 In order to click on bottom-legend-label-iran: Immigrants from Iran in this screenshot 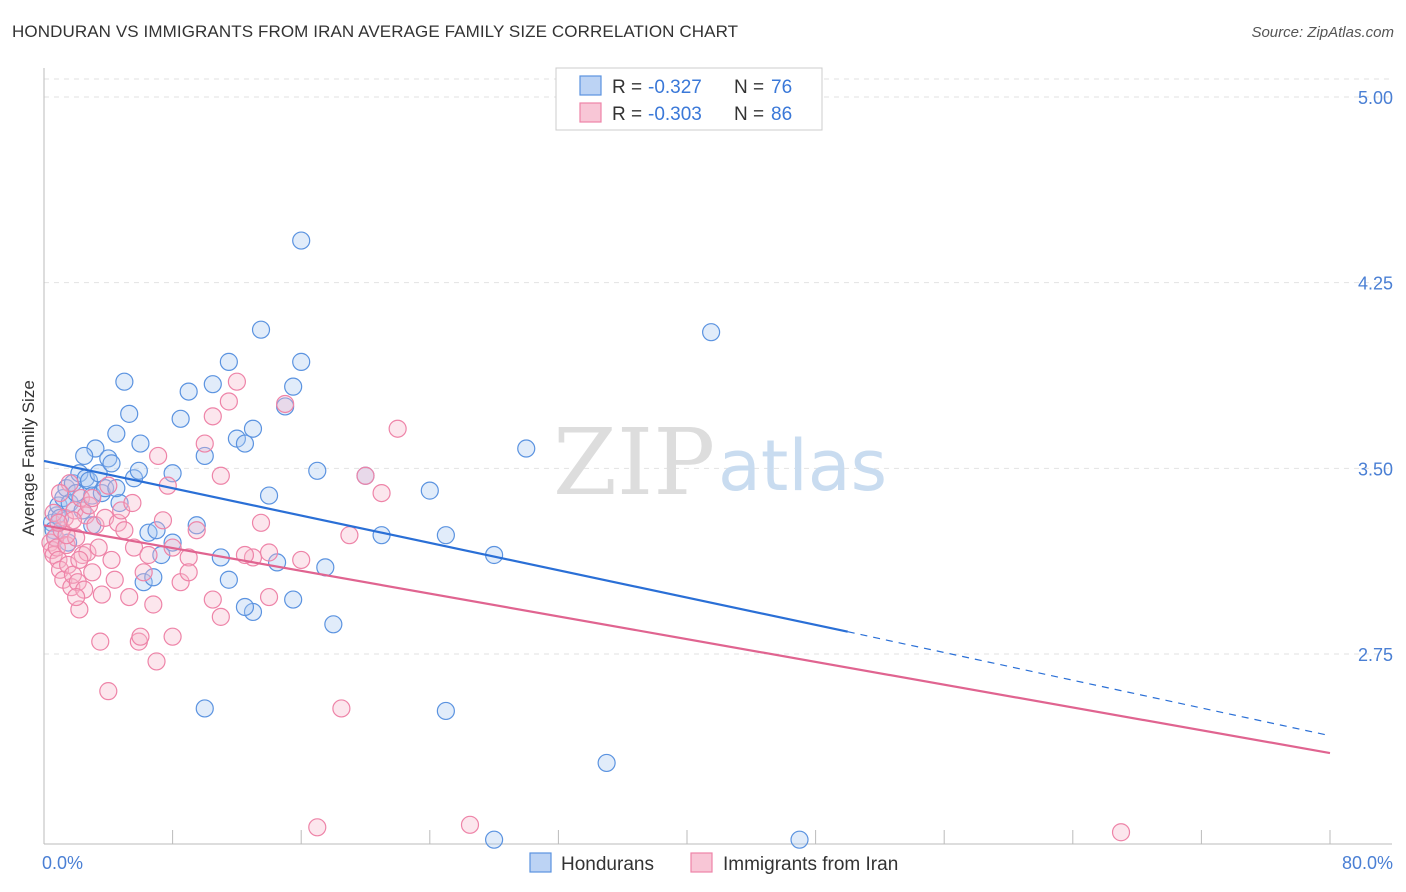, I will do `click(810, 864)`.